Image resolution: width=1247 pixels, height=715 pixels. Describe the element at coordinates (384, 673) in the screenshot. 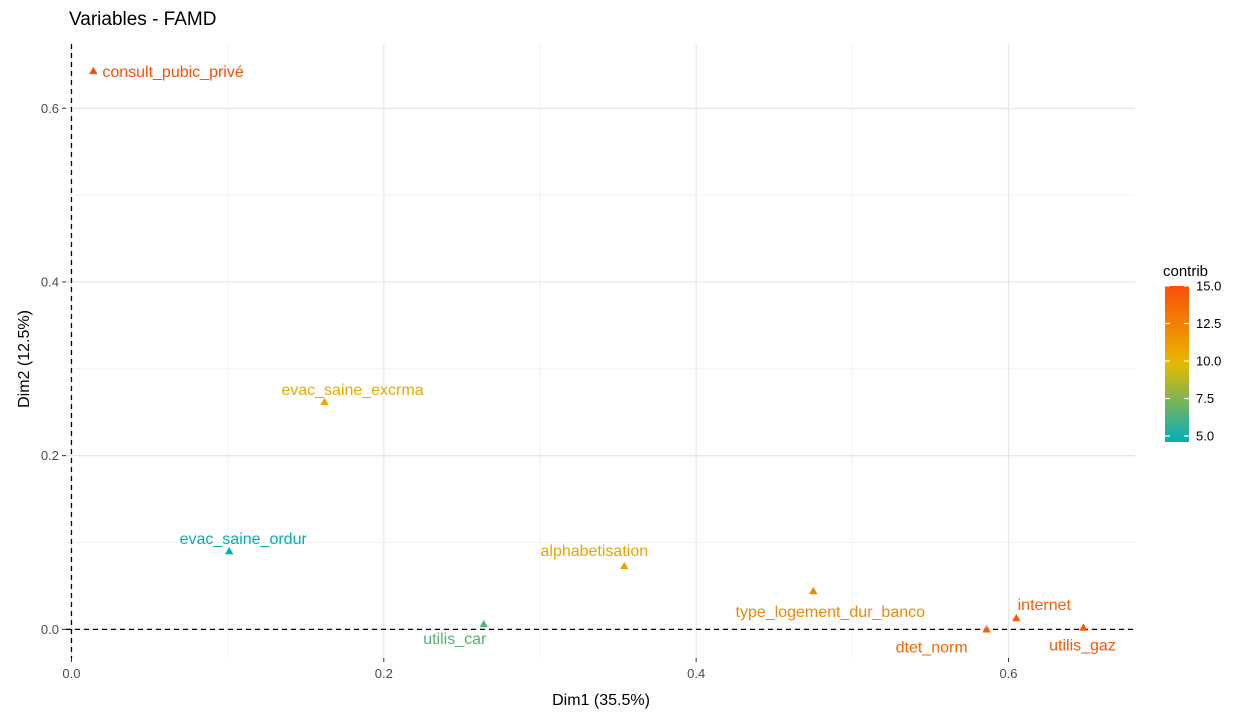

I see `x-tick-label: 0.2` at that location.